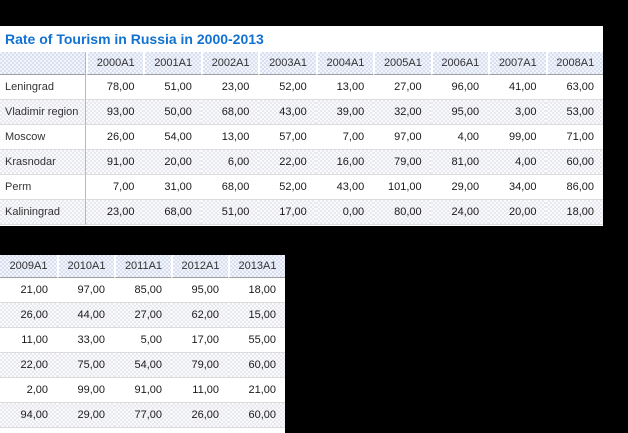 This screenshot has width=628, height=433. What do you see at coordinates (28, 266) in the screenshot?
I see `column-header: 2009A1` at bounding box center [28, 266].